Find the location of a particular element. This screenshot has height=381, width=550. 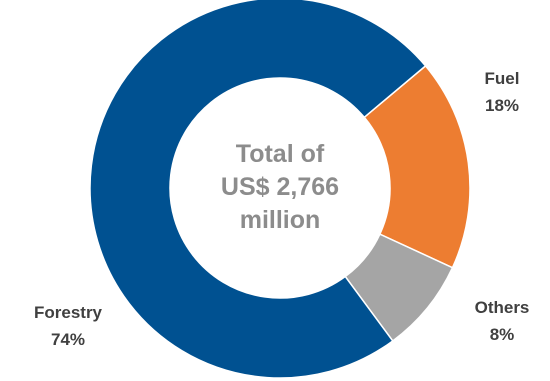

center-text-line-2: US$ 2,766 is located at coordinates (280, 187).